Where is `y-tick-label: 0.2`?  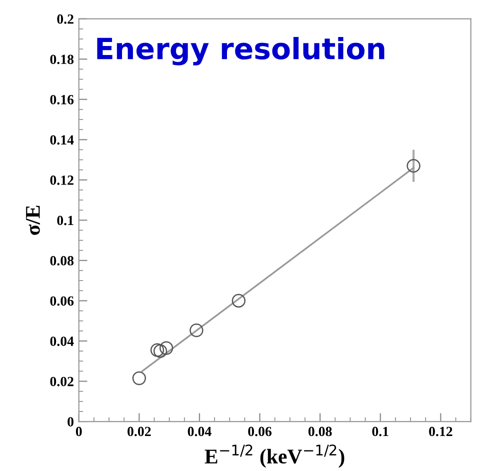
y-tick-label: 0.2 is located at coordinates (65, 19).